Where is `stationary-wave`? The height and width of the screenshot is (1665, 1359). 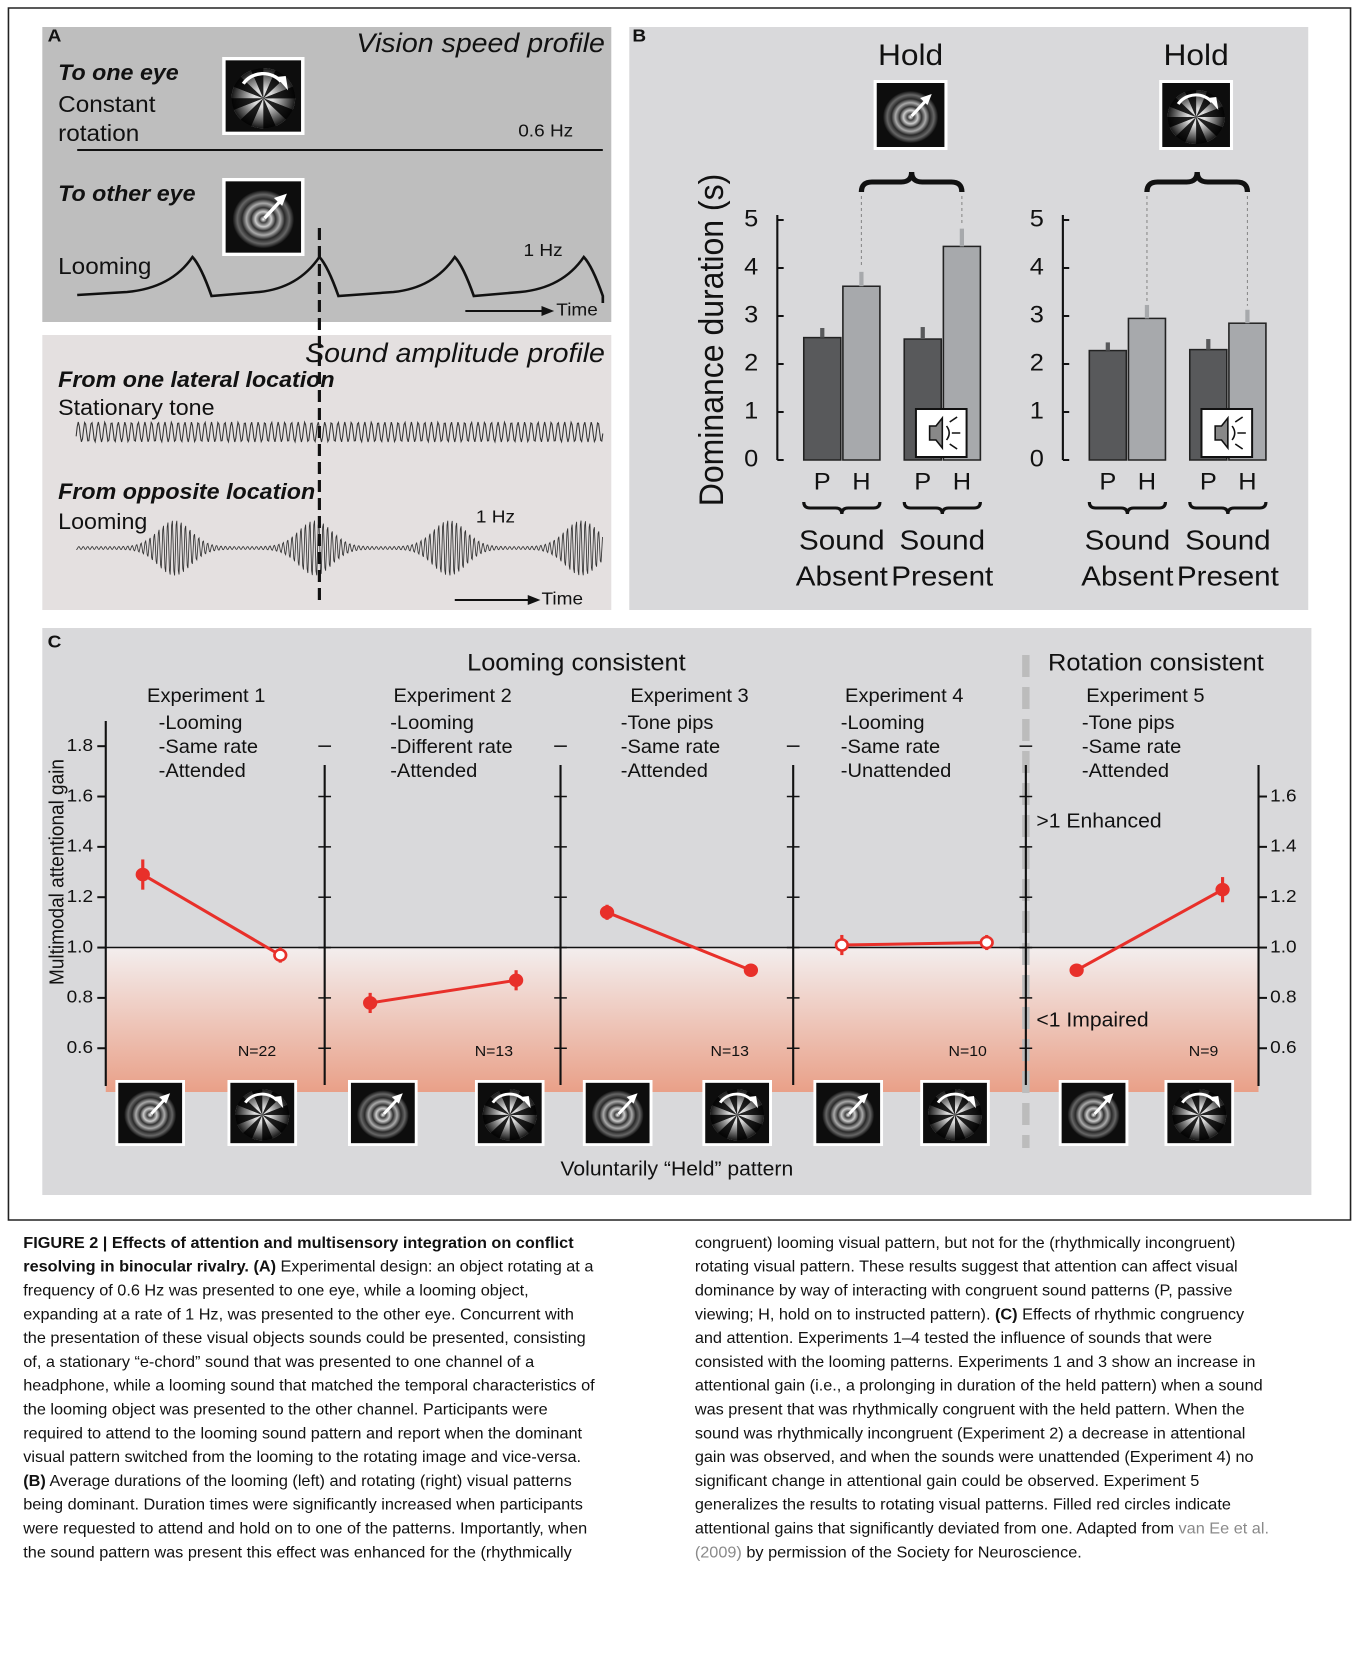 stationary-wave is located at coordinates (339, 432).